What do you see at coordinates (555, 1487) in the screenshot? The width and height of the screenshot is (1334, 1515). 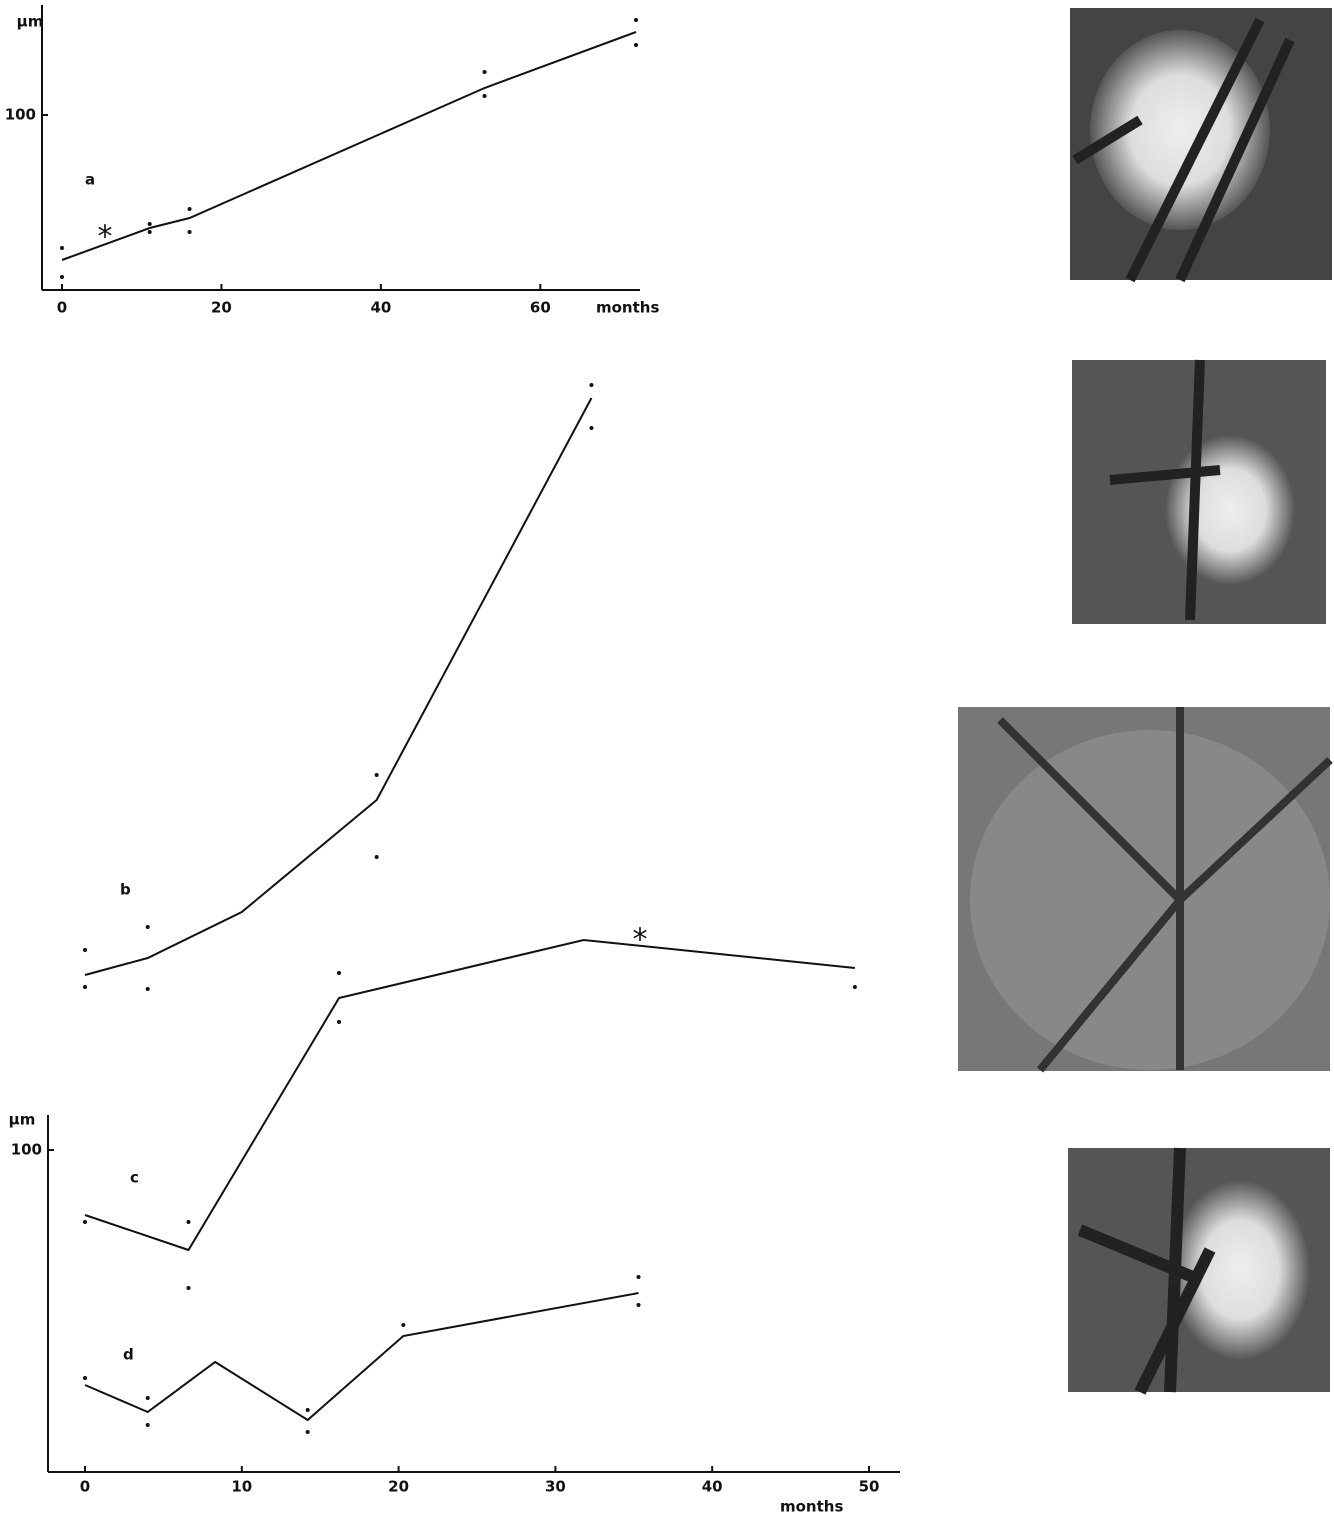 I see `x-tick-label: 30` at bounding box center [555, 1487].